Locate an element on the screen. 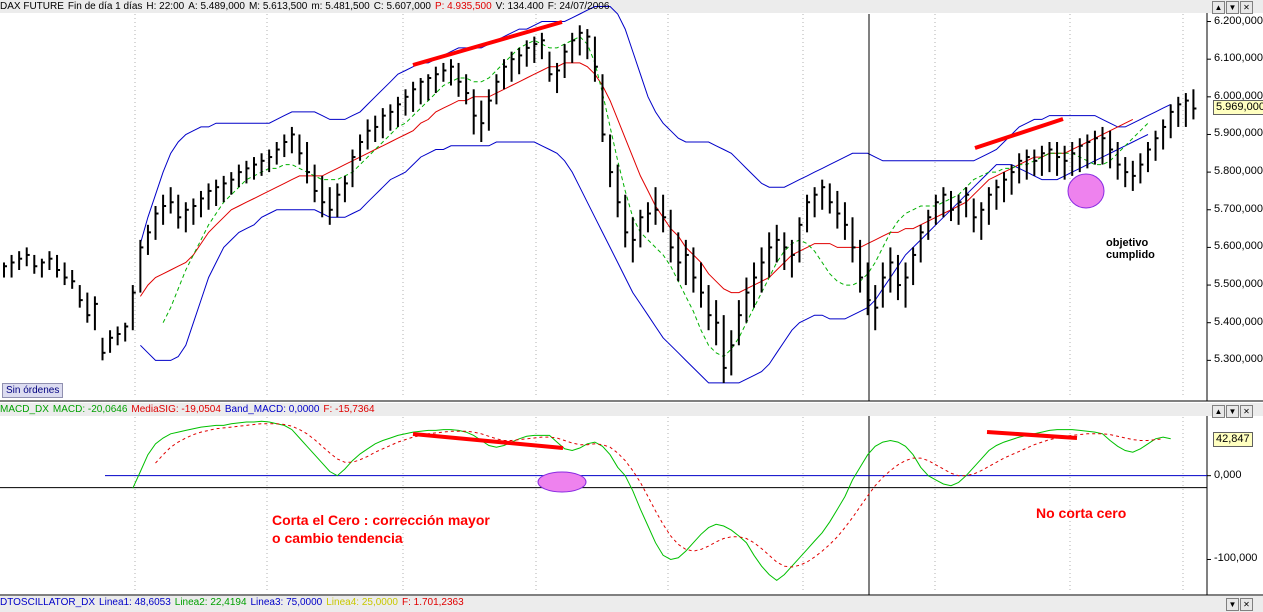 This screenshot has width=1263, height=612. macd-name-label: MACD_DX is located at coordinates (24, 409).